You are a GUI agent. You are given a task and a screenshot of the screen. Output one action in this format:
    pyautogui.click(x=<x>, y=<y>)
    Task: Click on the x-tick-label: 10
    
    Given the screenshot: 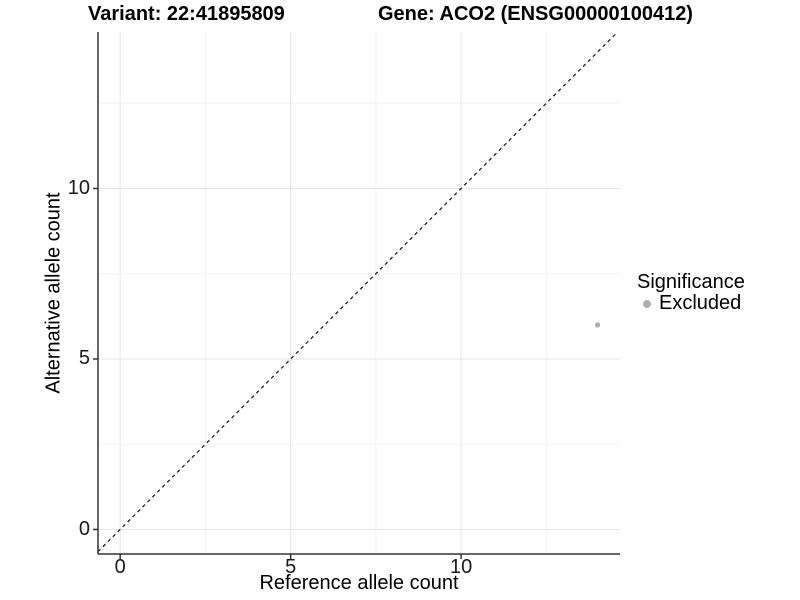 What is the action you would take?
    pyautogui.click(x=461, y=567)
    